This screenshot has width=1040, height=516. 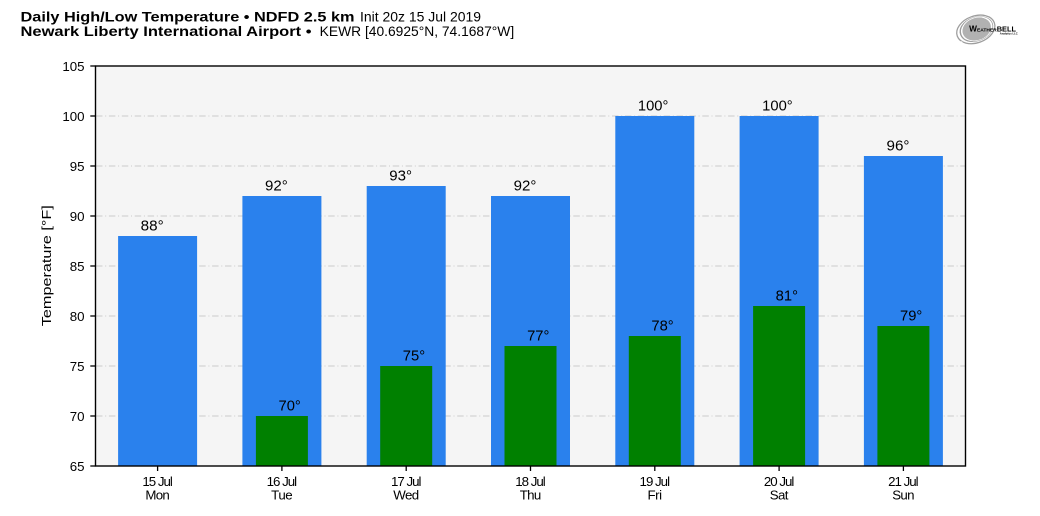 What do you see at coordinates (77, 466) in the screenshot?
I see `svg-text: 65` at bounding box center [77, 466].